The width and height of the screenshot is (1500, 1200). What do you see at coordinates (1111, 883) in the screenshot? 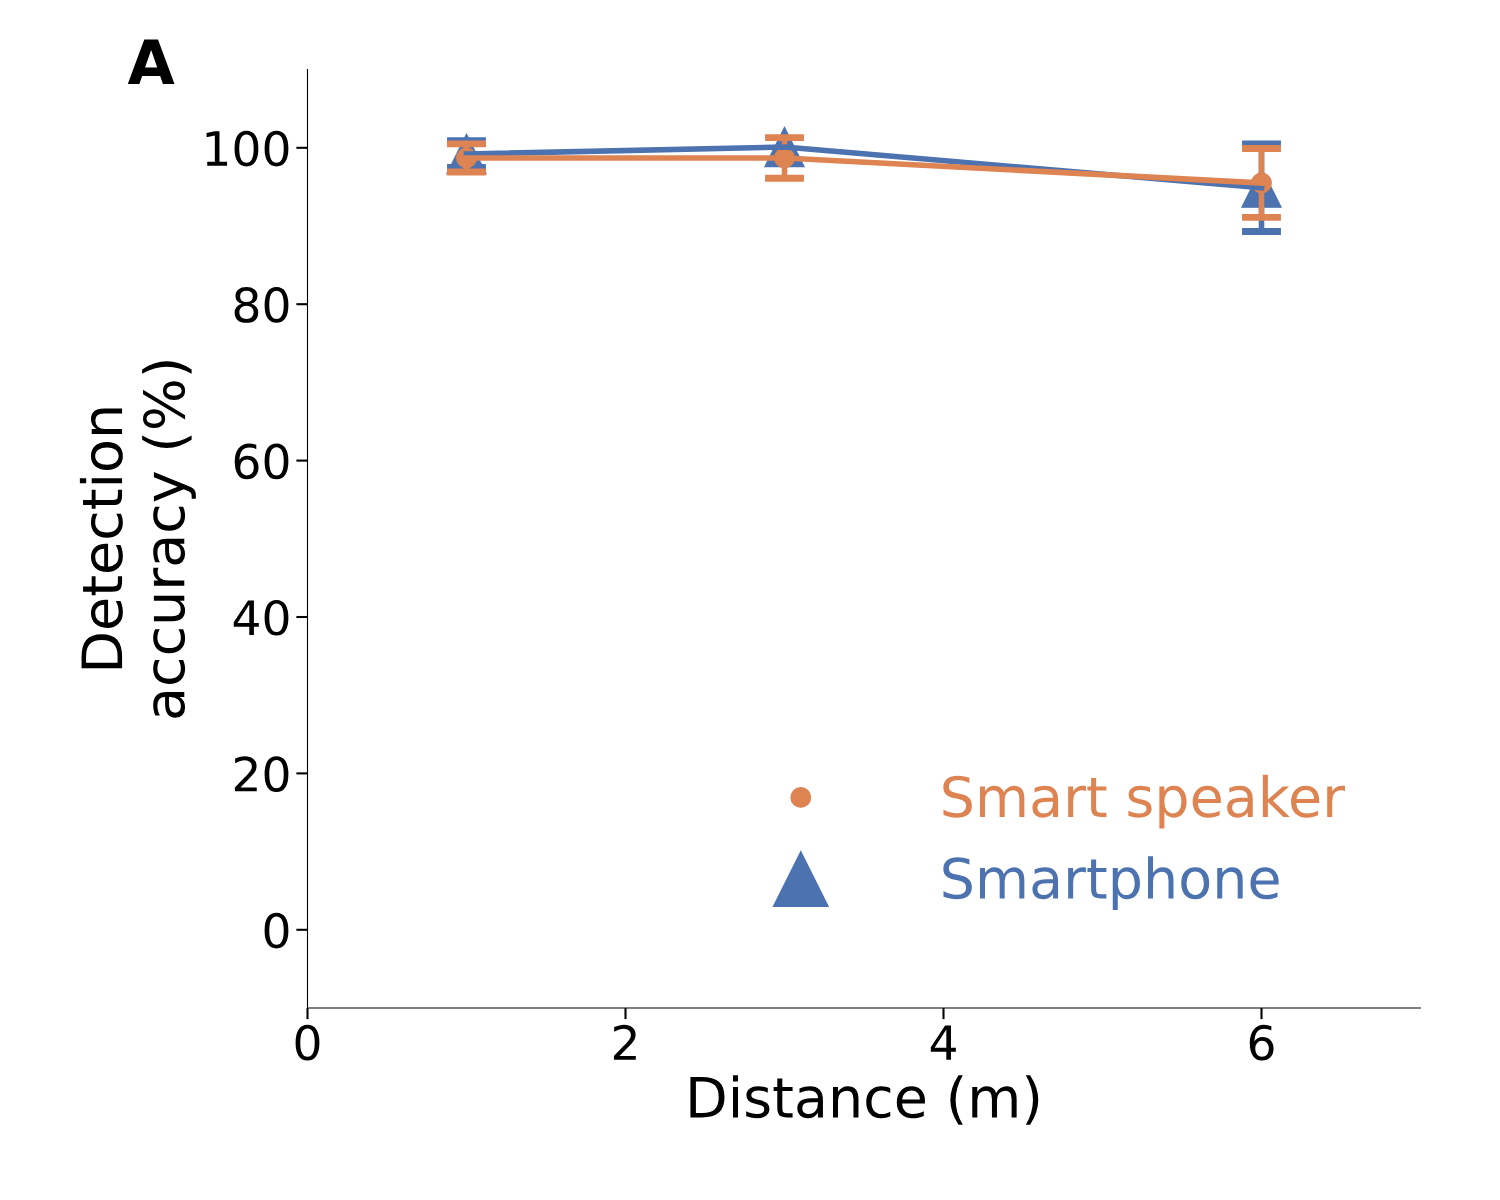
I see `legend-label: Smartphone` at bounding box center [1111, 883].